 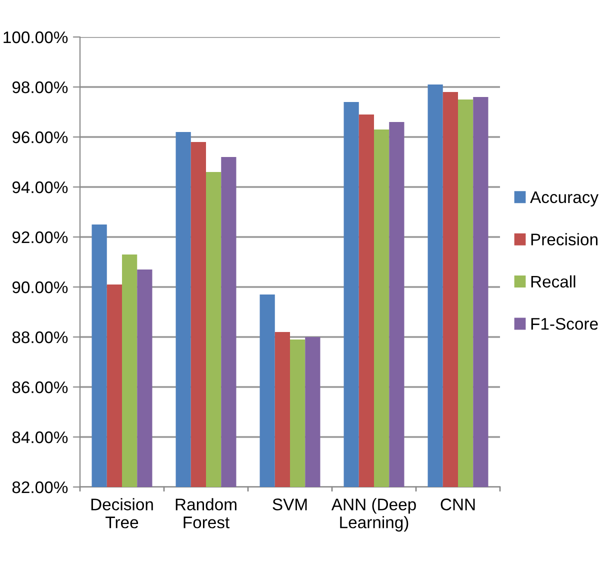 What do you see at coordinates (289, 504) in the screenshot?
I see `x-tick-label: SVM` at bounding box center [289, 504].